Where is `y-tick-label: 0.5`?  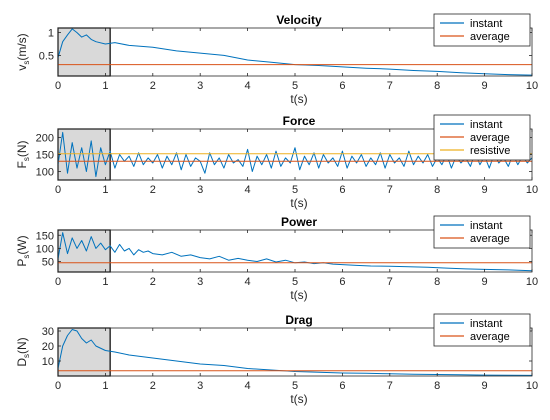
y-tick-label: 0.5 is located at coordinates (46, 56).